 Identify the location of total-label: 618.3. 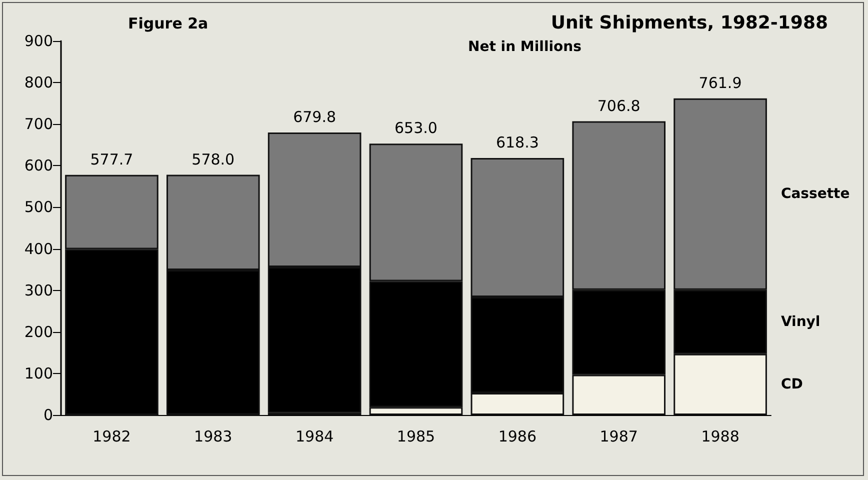
(517, 143).